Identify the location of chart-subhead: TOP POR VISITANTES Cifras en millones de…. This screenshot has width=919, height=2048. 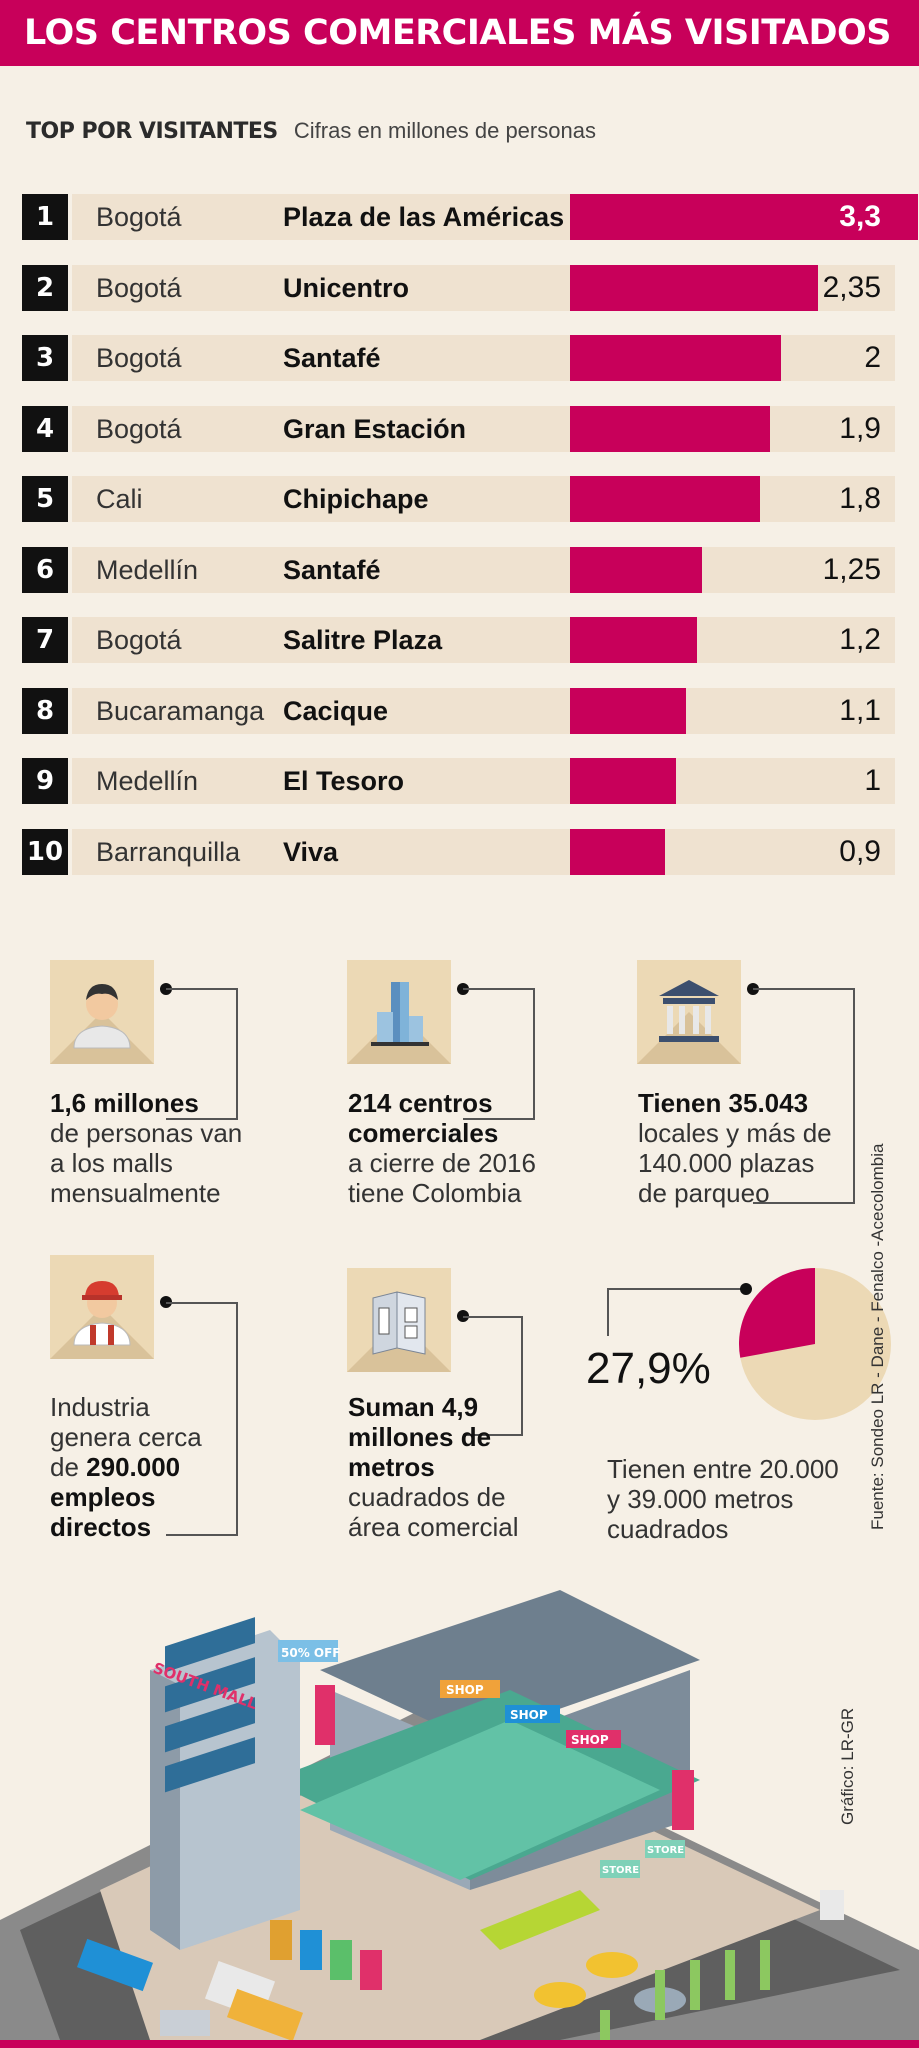
(311, 131).